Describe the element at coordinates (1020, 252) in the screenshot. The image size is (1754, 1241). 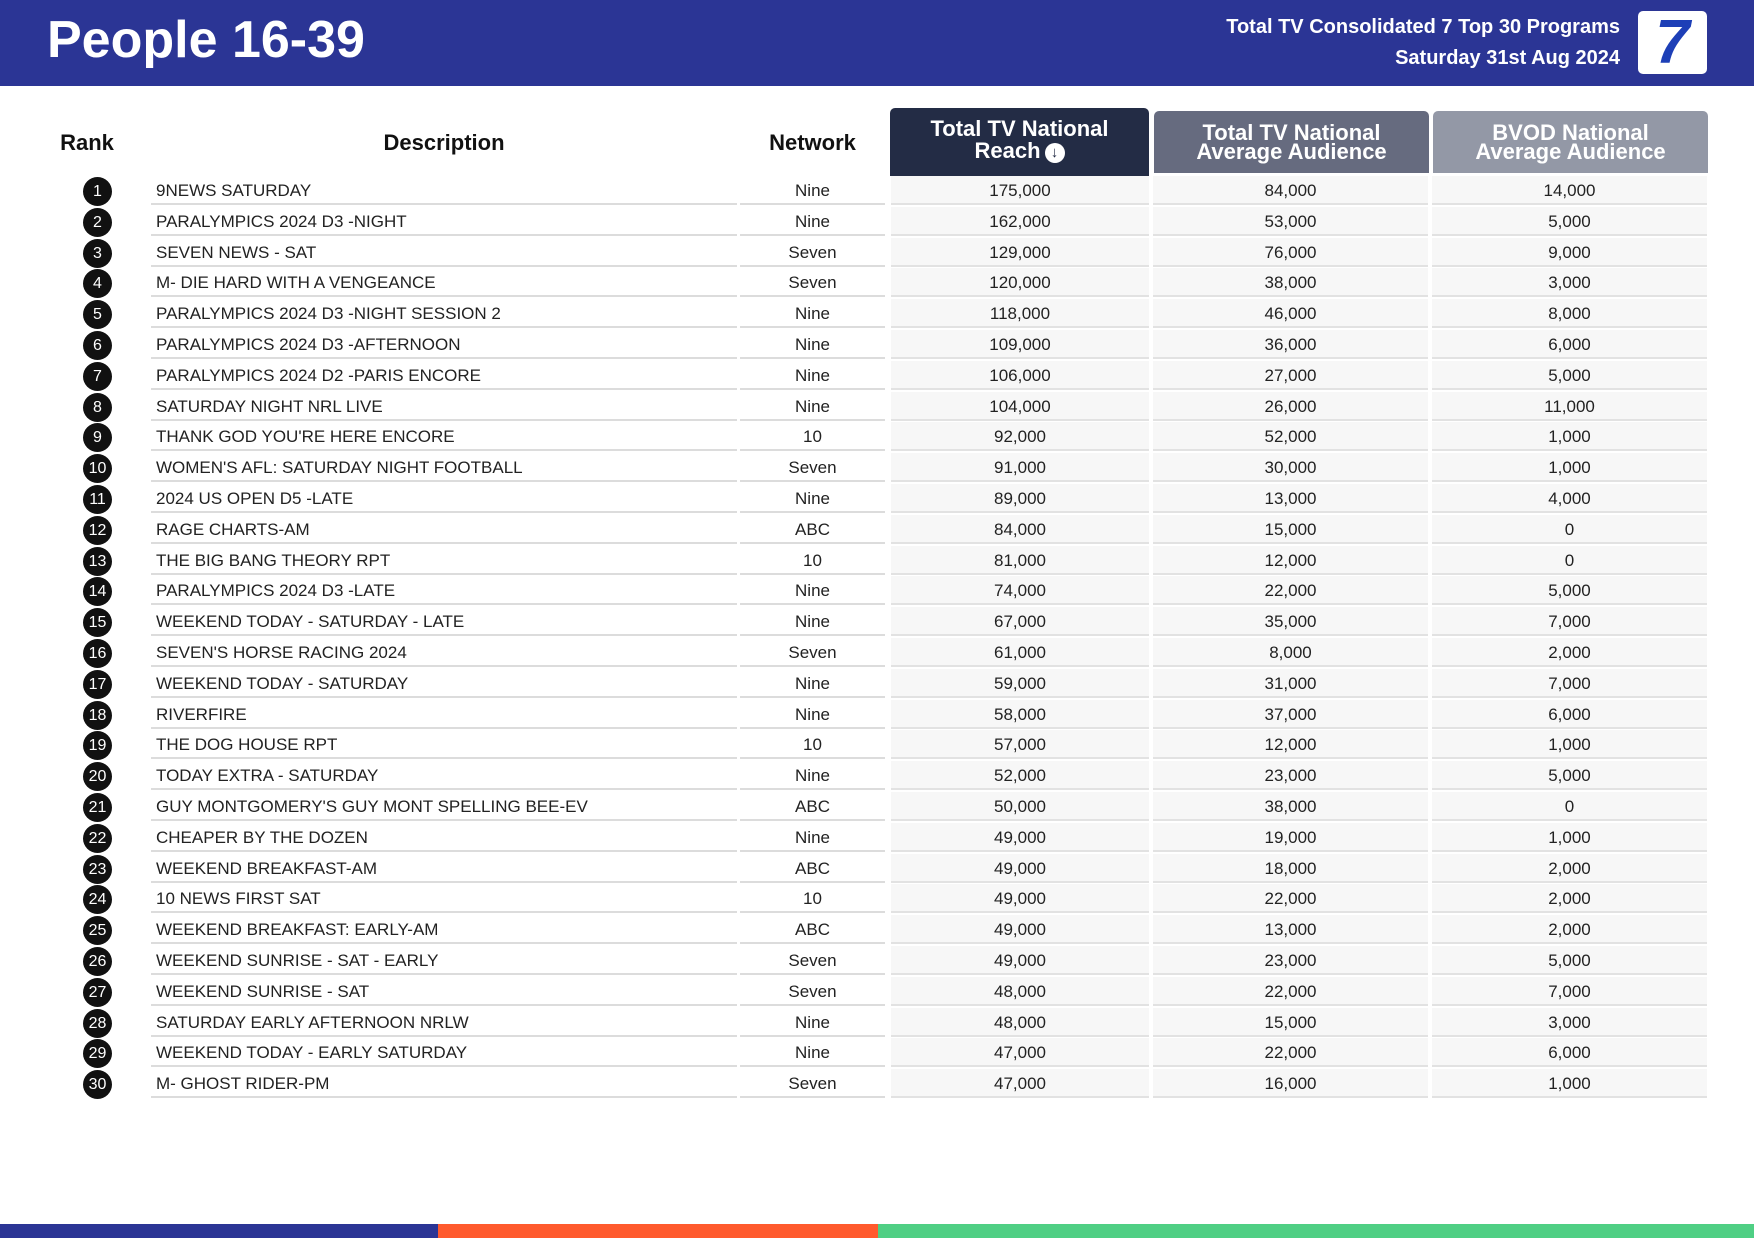
I see `reach-value: 129,000` at that location.